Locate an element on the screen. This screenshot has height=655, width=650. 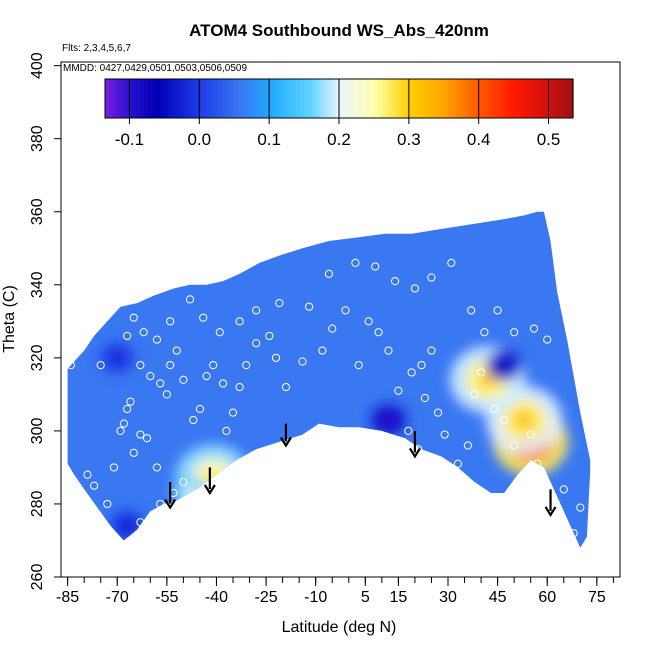
y-axis: 260 280 300 320 340 360 380 400 is located at coordinates (45, 321).